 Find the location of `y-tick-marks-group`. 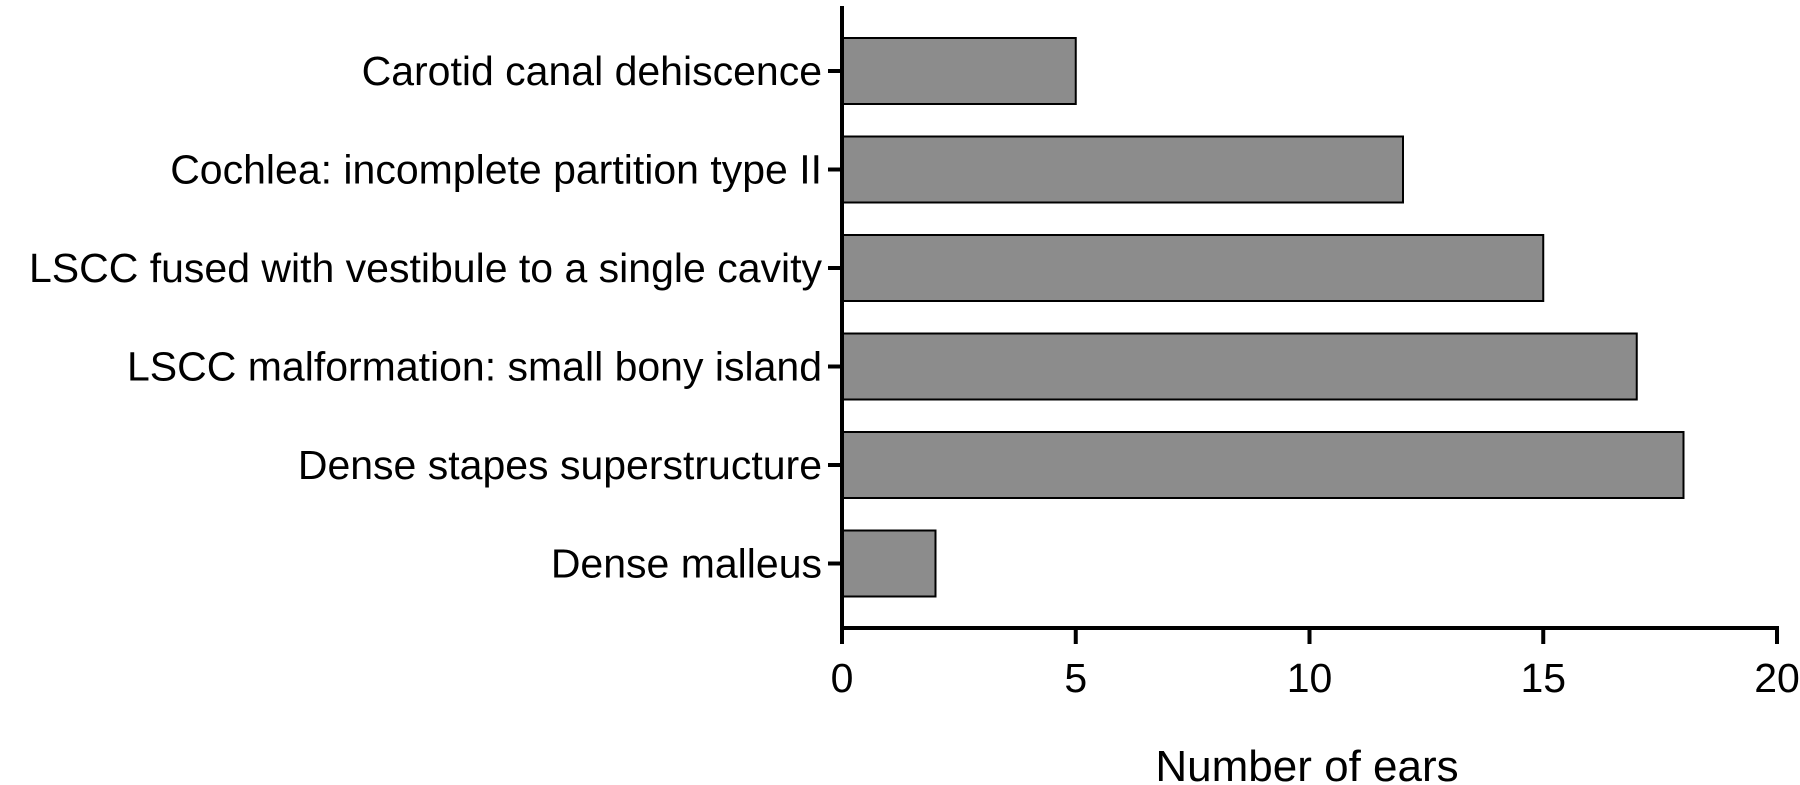

y-tick-marks-group is located at coordinates (835, 317).